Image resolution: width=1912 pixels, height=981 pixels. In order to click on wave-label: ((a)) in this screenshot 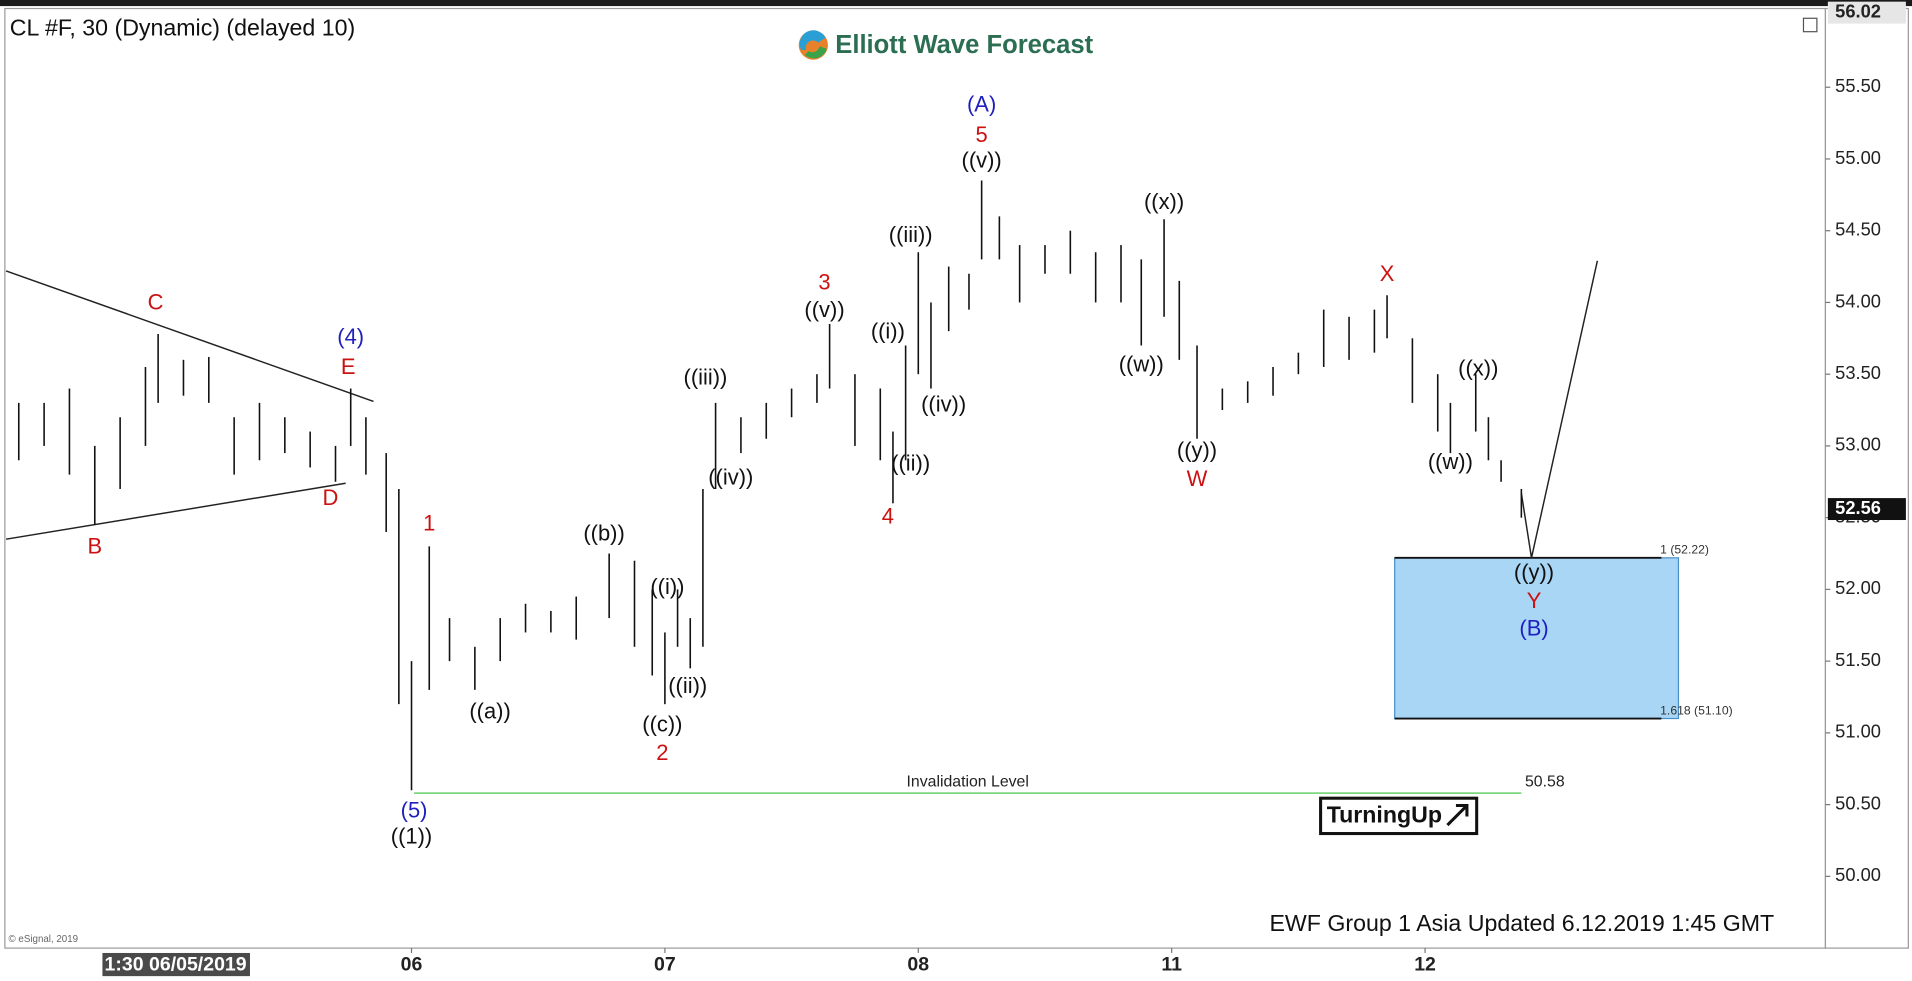, I will do `click(489, 711)`.